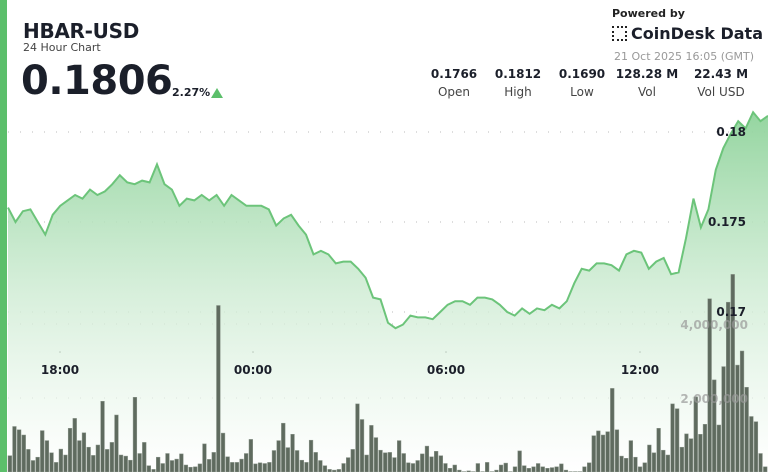  What do you see at coordinates (731, 132) in the screenshot?
I see `price-tick-label: 0.18` at bounding box center [731, 132].